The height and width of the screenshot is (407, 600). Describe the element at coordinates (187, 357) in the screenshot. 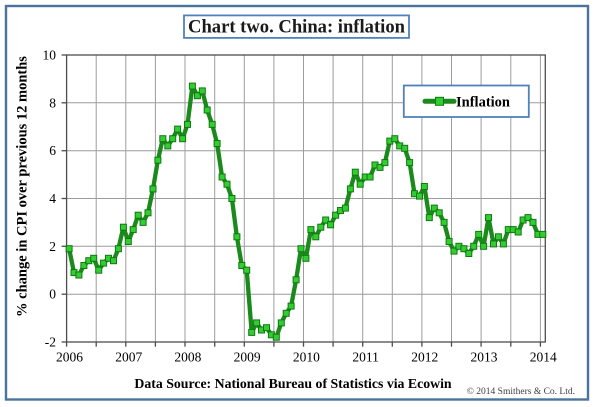

I see `svg-text: 2008` at that location.